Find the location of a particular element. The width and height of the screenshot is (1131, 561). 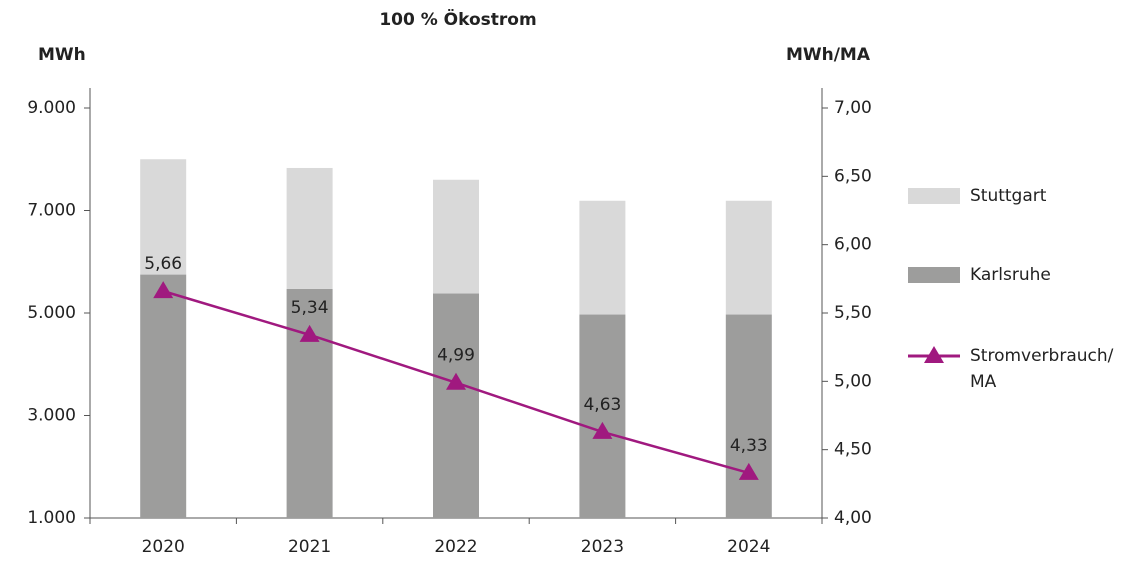

y2-tick-label: 6,50 is located at coordinates (853, 176).